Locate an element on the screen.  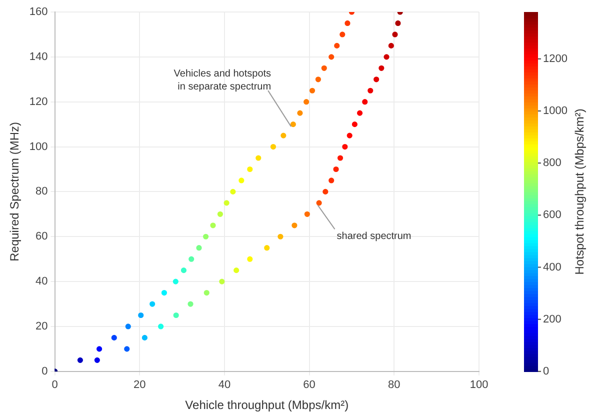
color-bar-label: 400 is located at coordinates (552, 267).